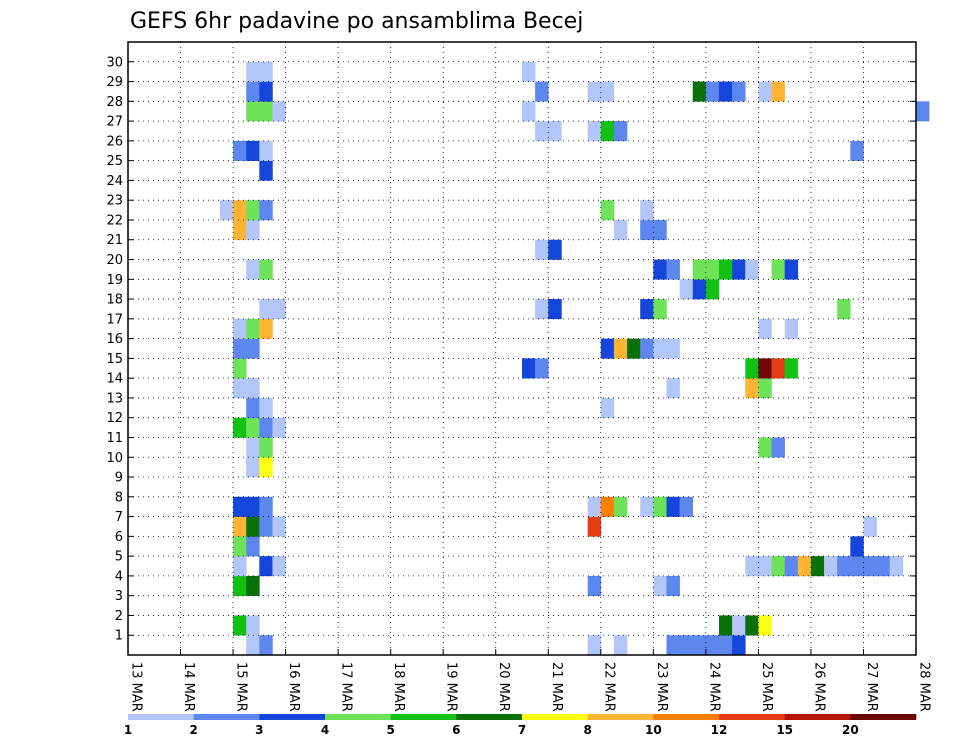 The height and width of the screenshot is (742, 960). Describe the element at coordinates (390, 730) in the screenshot. I see `colorbar-label: 5` at that location.